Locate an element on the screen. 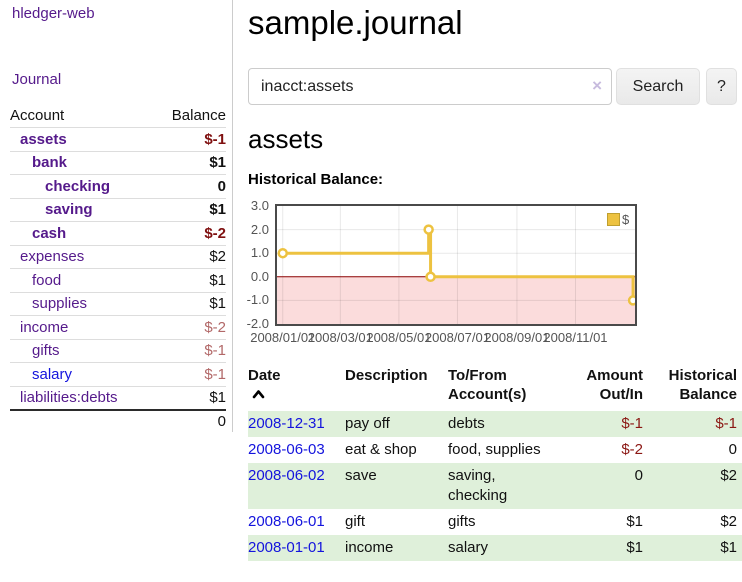 Image resolution: width=742 pixels, height=582 pixels. account-heading: assets is located at coordinates (286, 139).